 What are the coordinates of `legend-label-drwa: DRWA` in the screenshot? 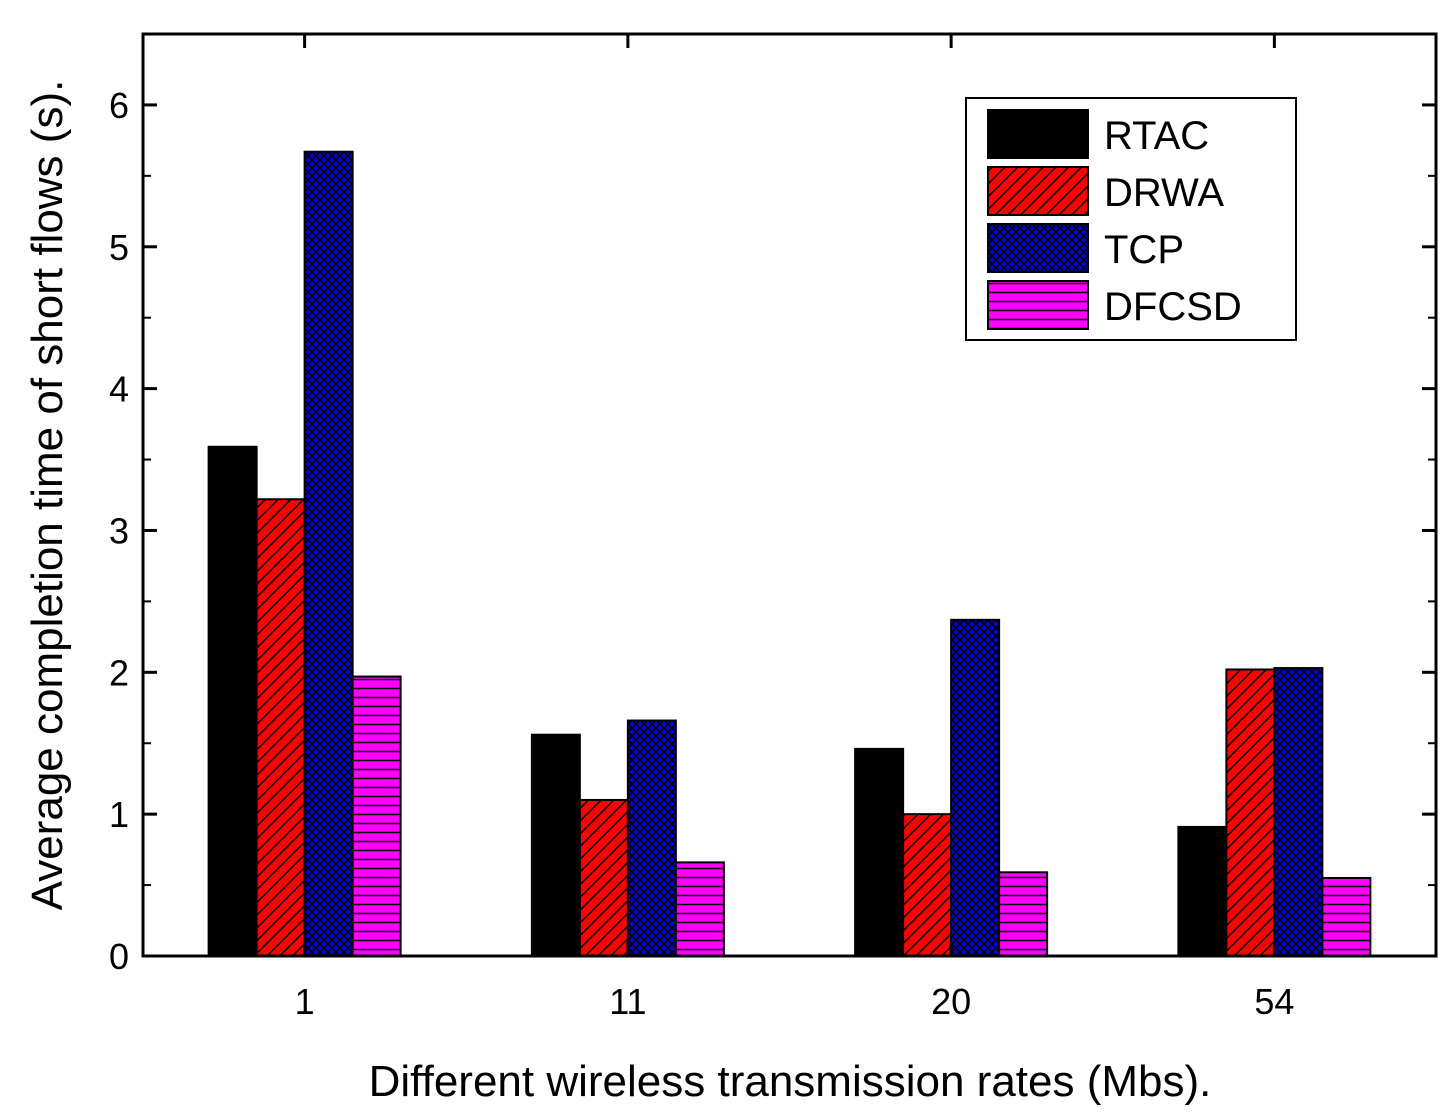 It's located at (1164, 193).